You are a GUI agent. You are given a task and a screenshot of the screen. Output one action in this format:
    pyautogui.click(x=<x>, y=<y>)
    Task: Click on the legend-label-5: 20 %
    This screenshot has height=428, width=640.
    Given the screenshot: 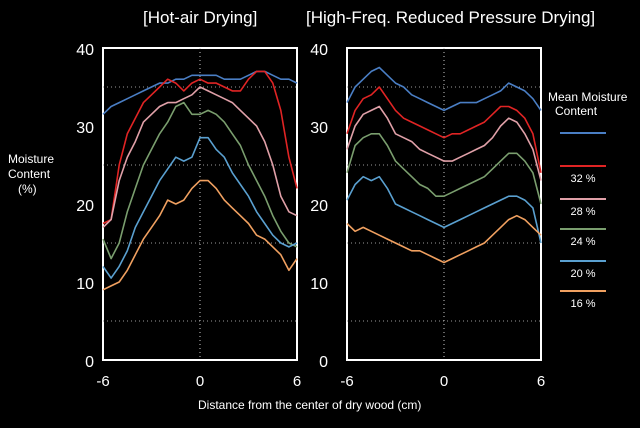 What is the action you would take?
    pyautogui.click(x=583, y=274)
    